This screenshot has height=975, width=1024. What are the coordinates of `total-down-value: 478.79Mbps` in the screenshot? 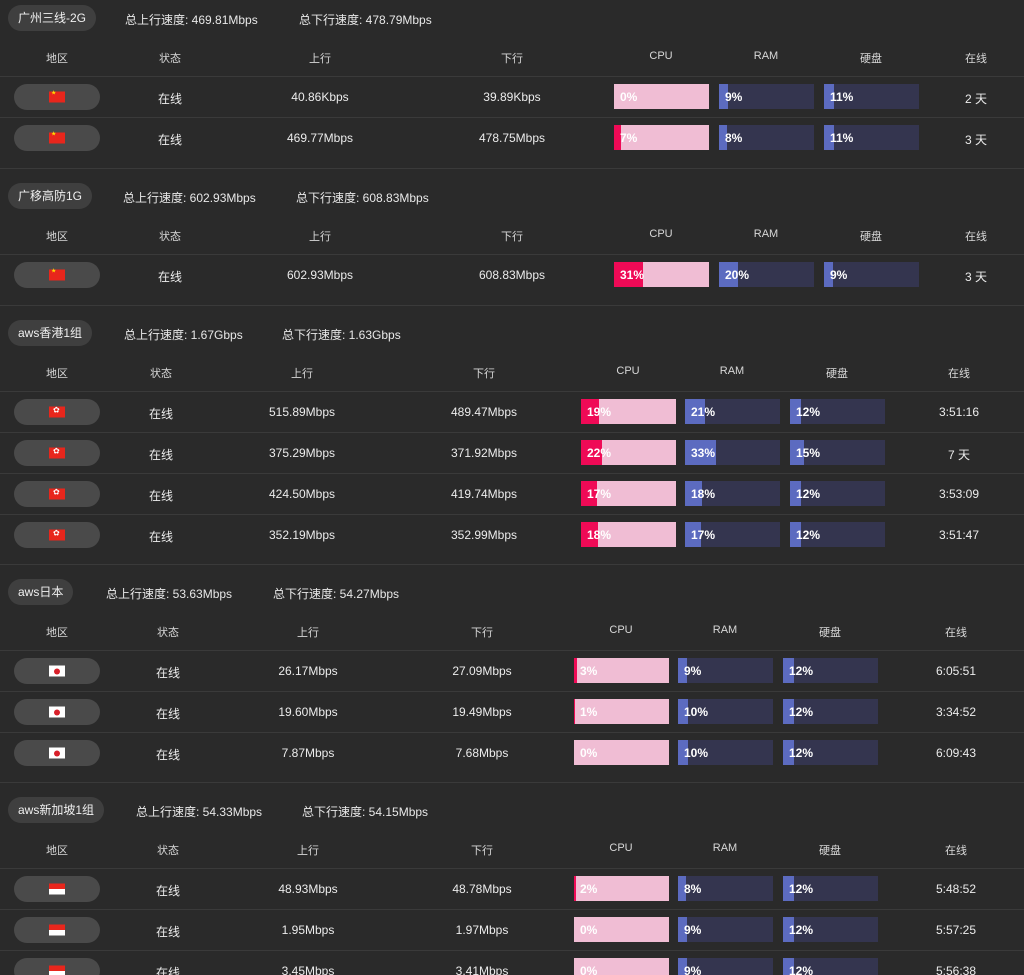 It's located at (398, 20).